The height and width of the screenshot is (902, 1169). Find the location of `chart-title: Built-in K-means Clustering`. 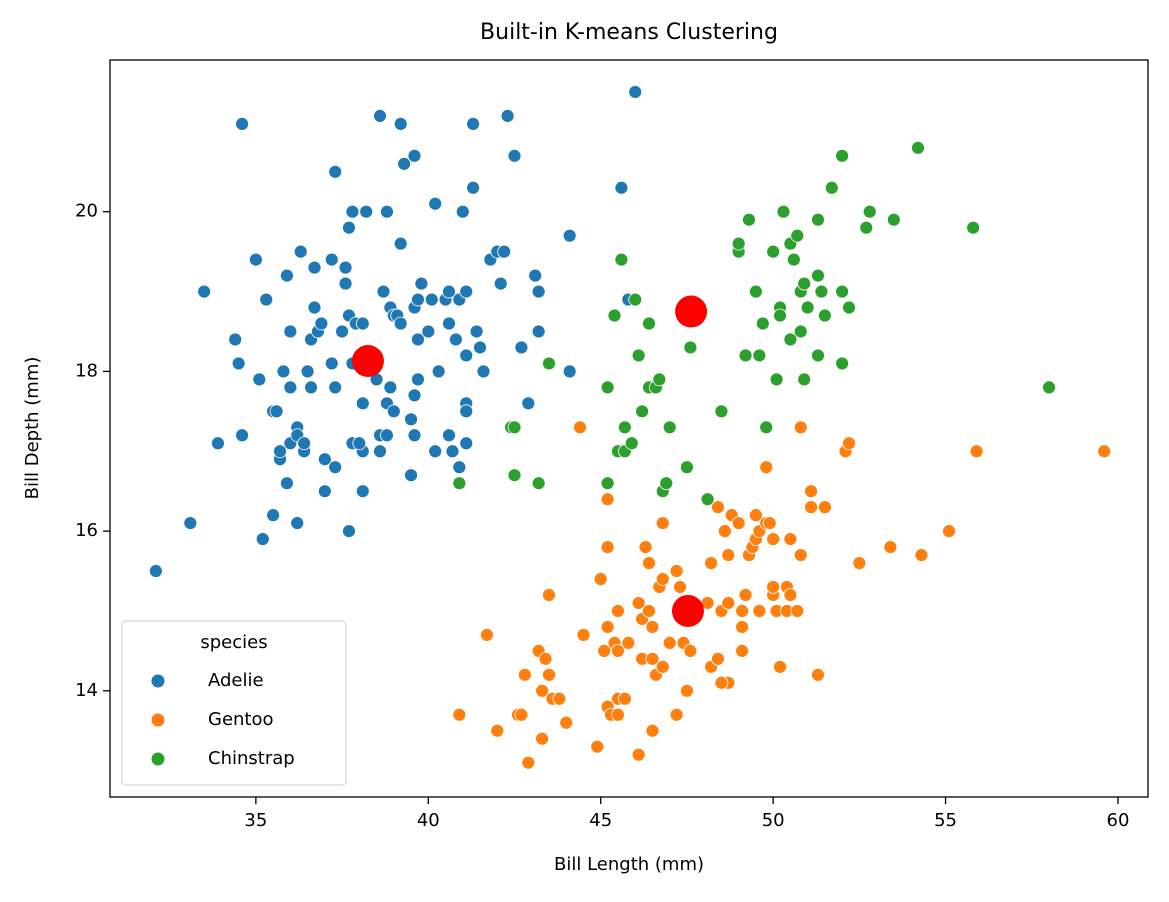

chart-title: Built-in K-means Clustering is located at coordinates (629, 32).